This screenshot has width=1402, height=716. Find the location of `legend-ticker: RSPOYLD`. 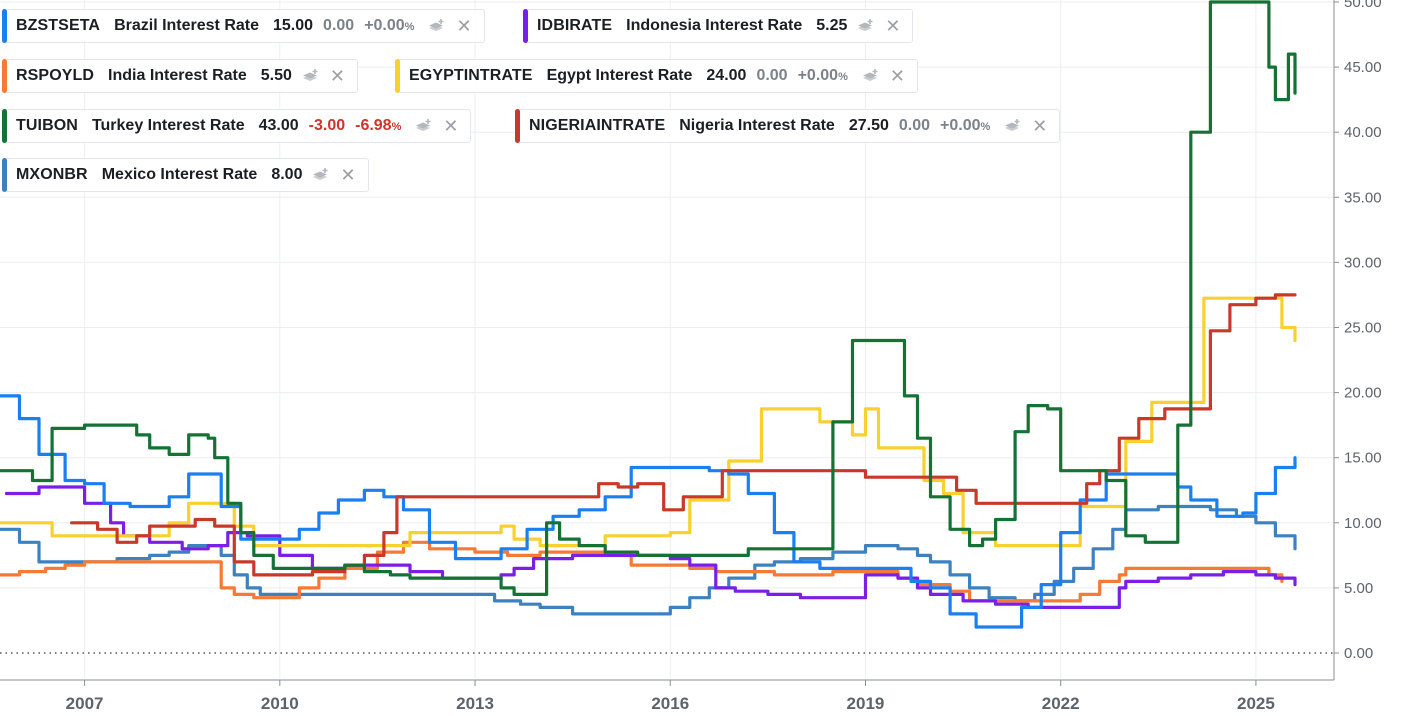

legend-ticker: RSPOYLD is located at coordinates (55, 75).